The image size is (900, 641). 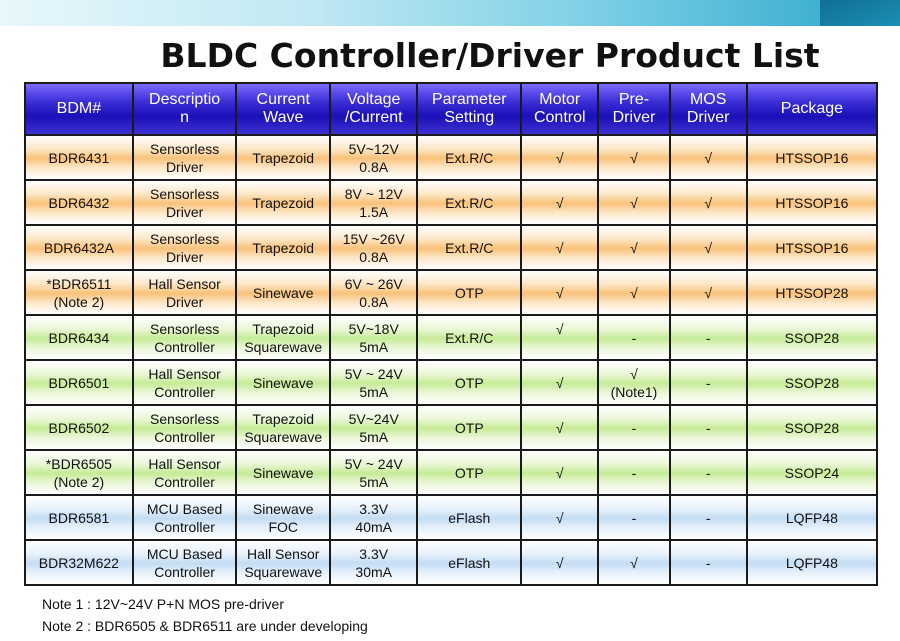 I want to click on cell-pre-driver: -, so click(x=634, y=517).